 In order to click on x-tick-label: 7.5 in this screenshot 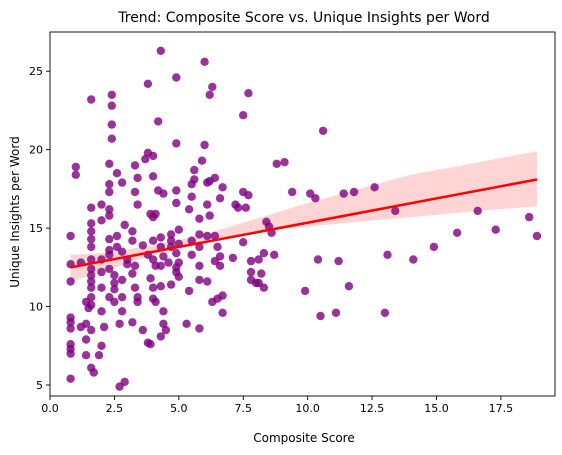, I will do `click(243, 408)`.